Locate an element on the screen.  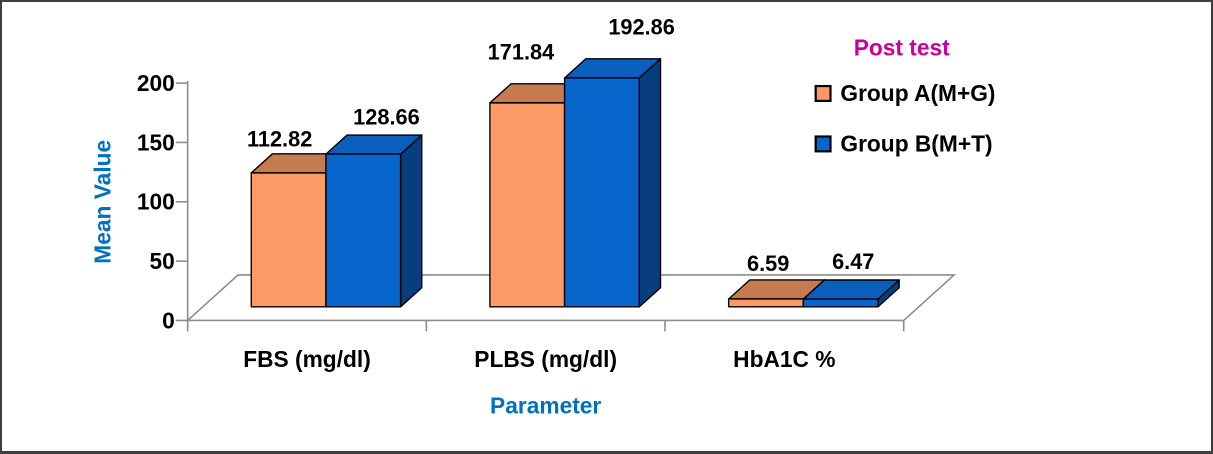
legend-swatch-group-a is located at coordinates (823, 93).